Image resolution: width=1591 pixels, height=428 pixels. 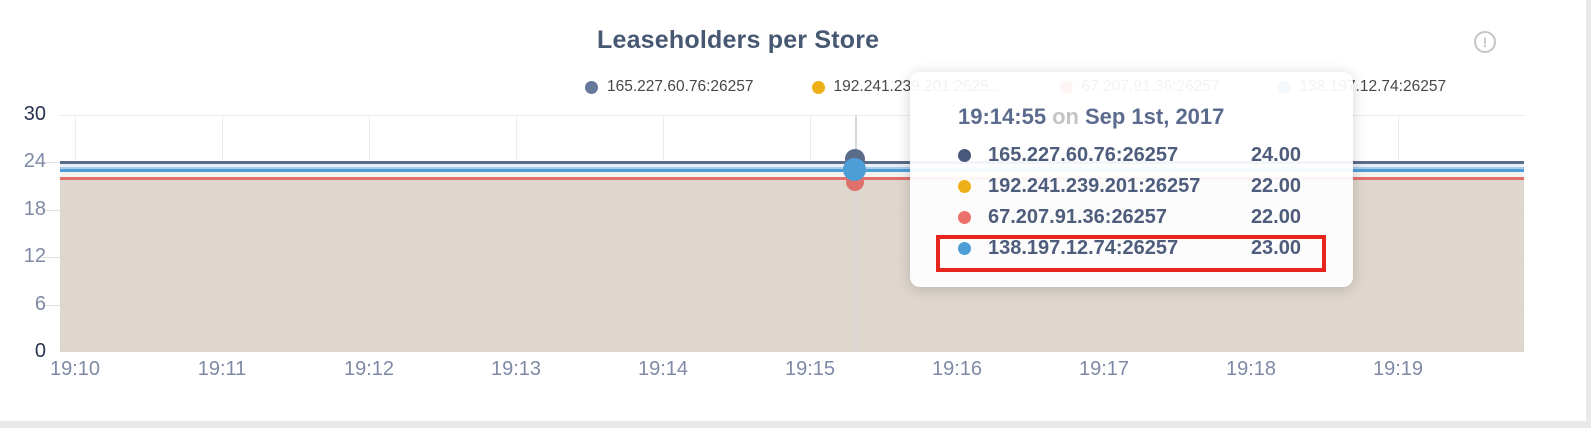 What do you see at coordinates (75, 369) in the screenshot?
I see `x-axis-tick-label: 19:10` at bounding box center [75, 369].